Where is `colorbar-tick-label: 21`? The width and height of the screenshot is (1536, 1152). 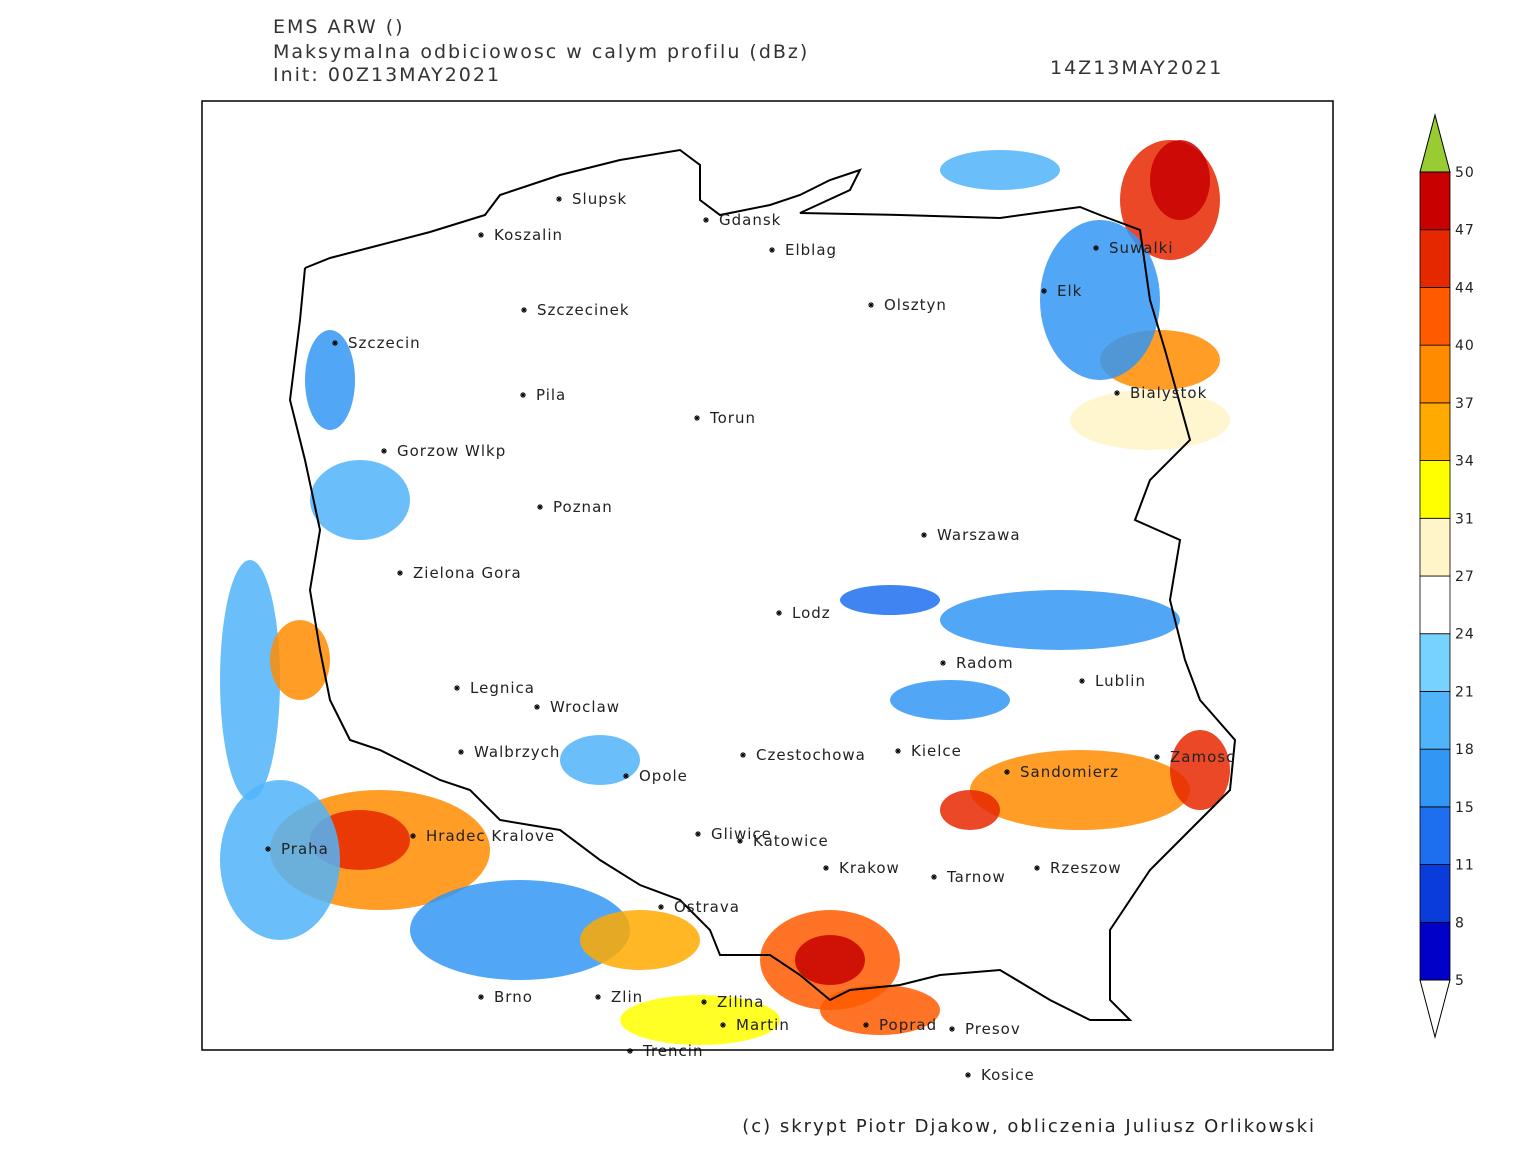
colorbar-tick-label: 21 is located at coordinates (1465, 692).